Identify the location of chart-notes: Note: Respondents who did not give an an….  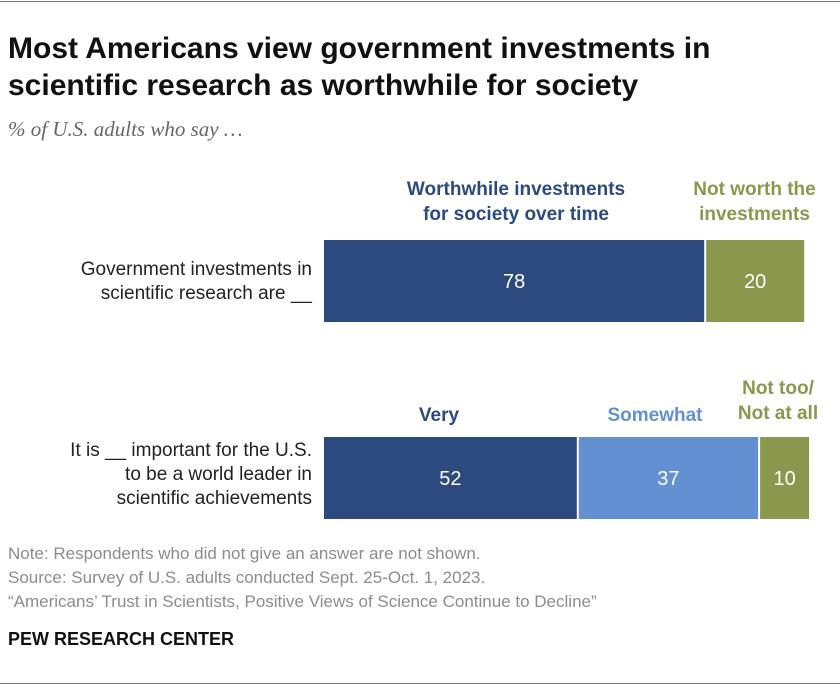
(302, 578).